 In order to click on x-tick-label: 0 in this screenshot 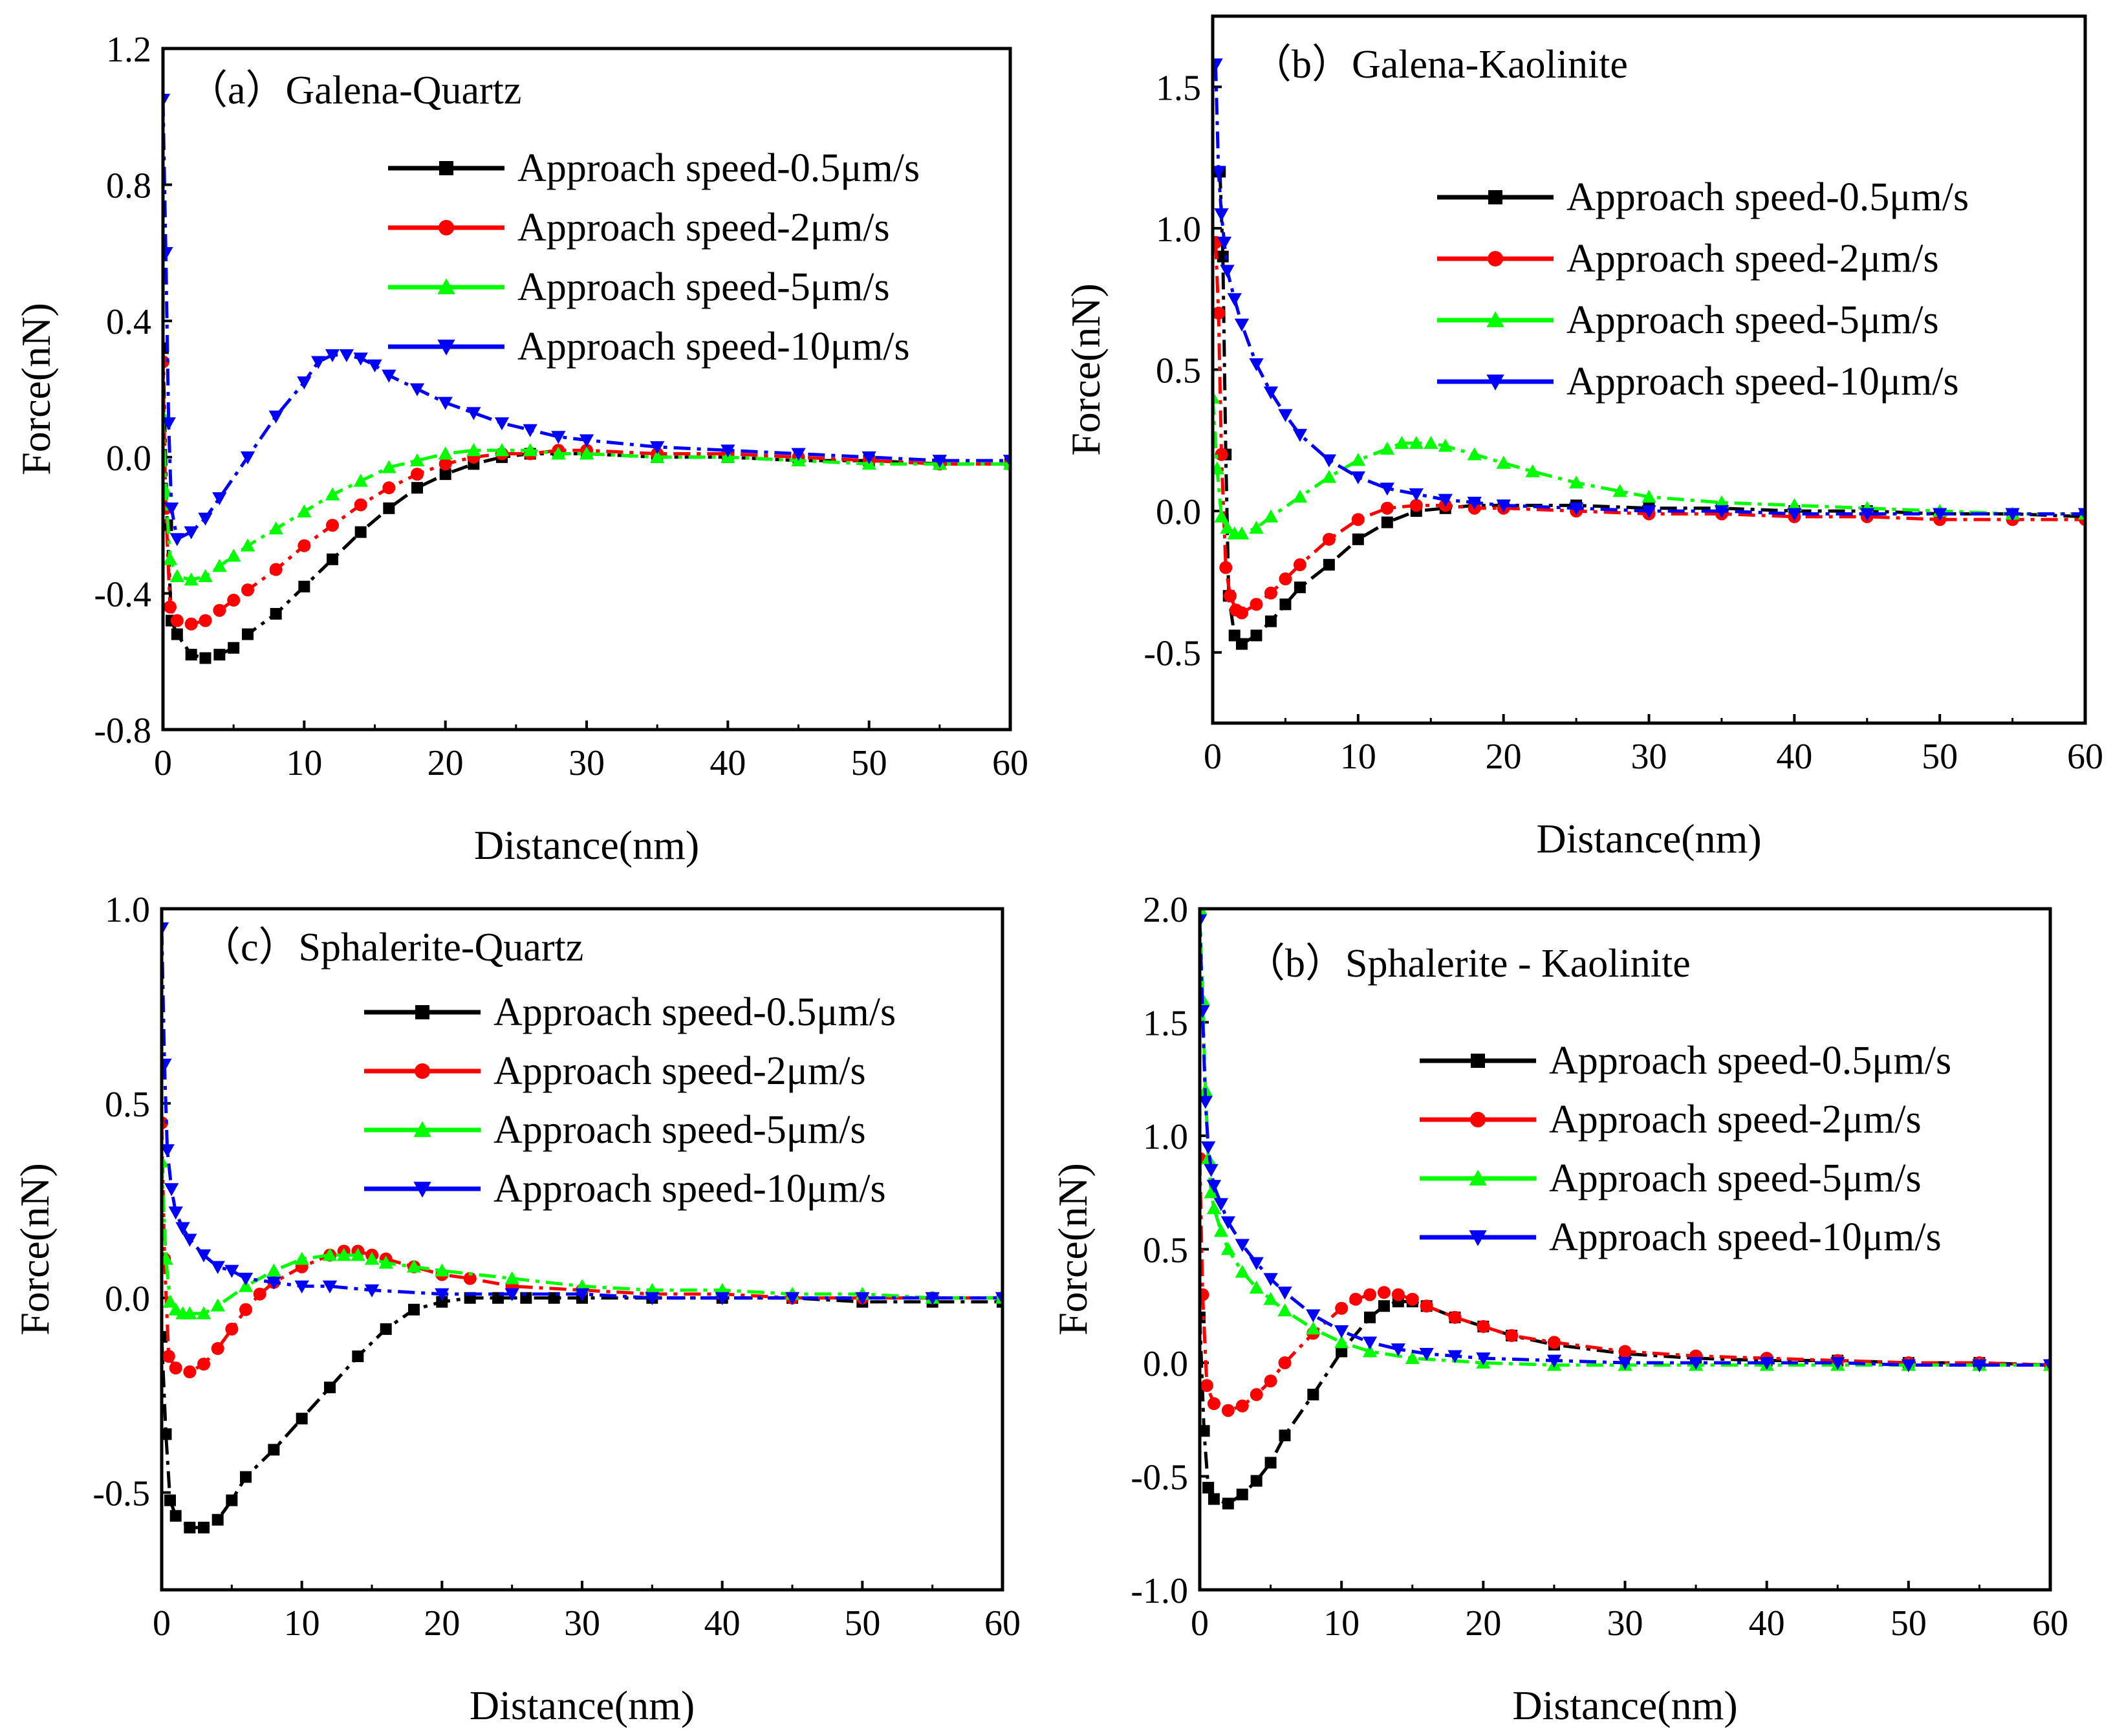, I will do `click(1213, 757)`.